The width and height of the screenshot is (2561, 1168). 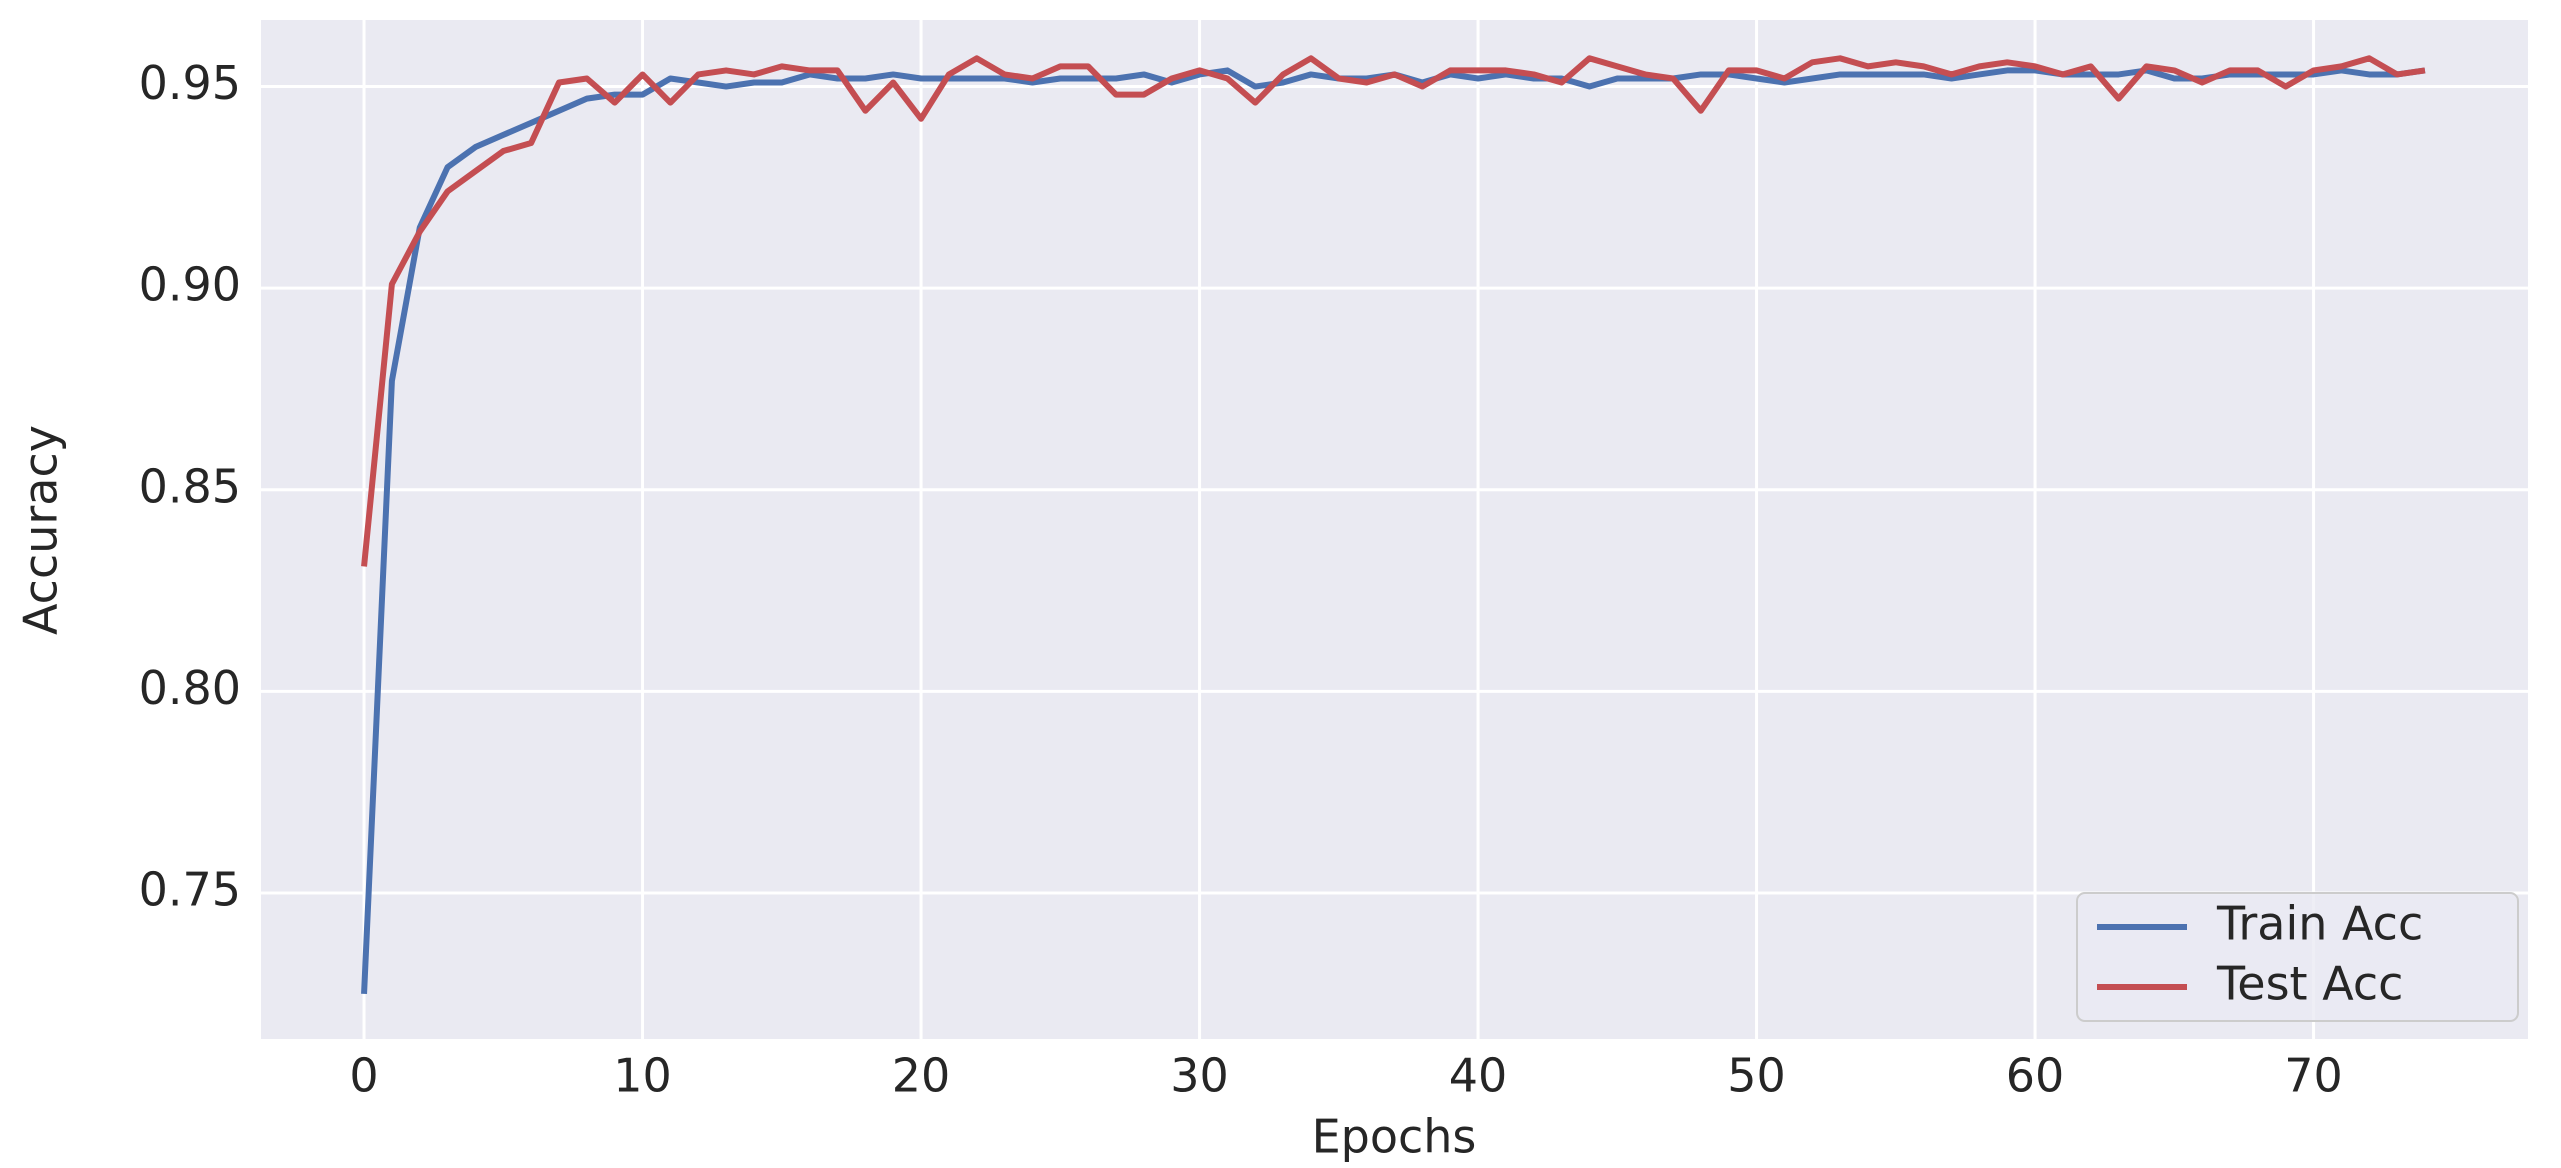 What do you see at coordinates (1394, 1137) in the screenshot?
I see `x-axis-label: Epochs` at bounding box center [1394, 1137].